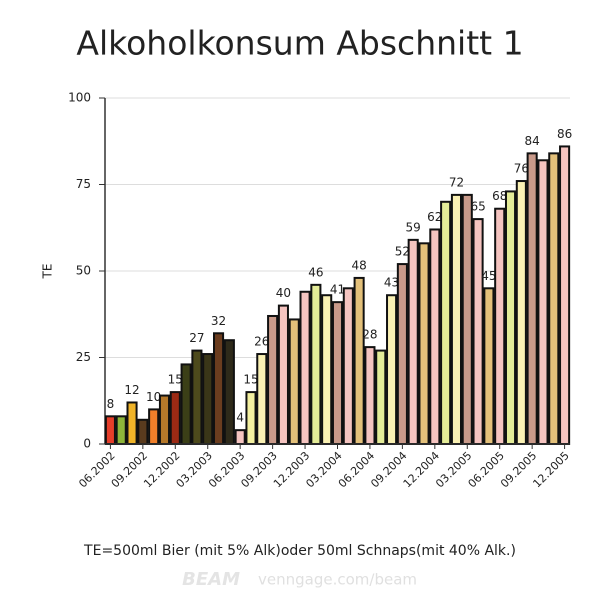 The height and width of the screenshot is (600, 600). What do you see at coordinates (532, 141) in the screenshot?
I see `data-label: 84` at bounding box center [532, 141].